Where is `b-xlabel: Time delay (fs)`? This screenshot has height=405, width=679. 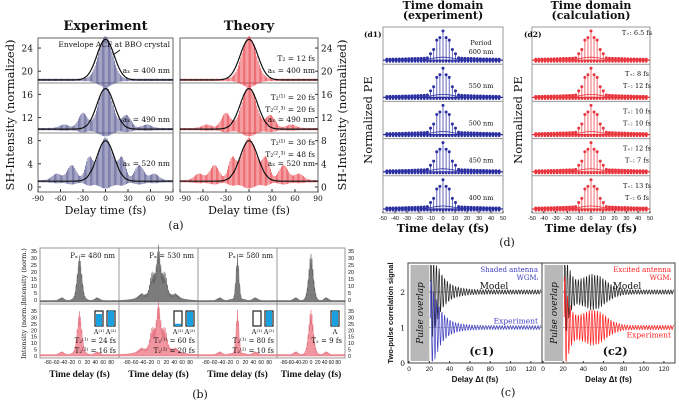 b-xlabel: Time delay (fs) is located at coordinates (311, 374).